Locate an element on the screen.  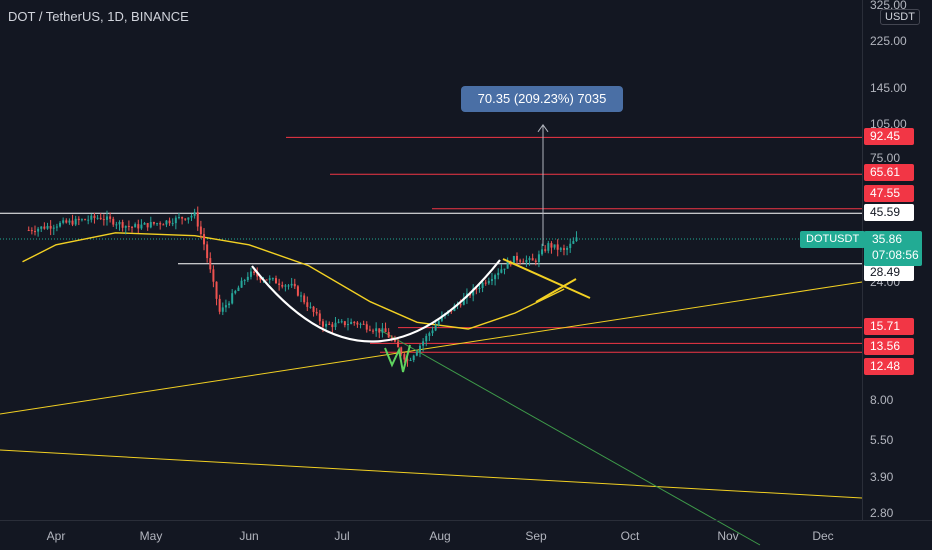
price-tick: 3.90 is located at coordinates (882, 477).